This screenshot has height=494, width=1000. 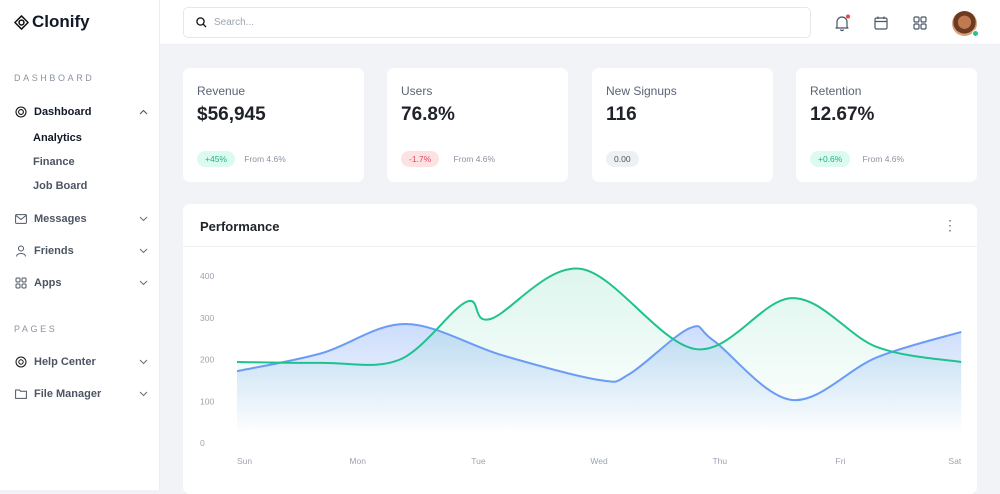 I want to click on search-input, so click(x=494, y=22).